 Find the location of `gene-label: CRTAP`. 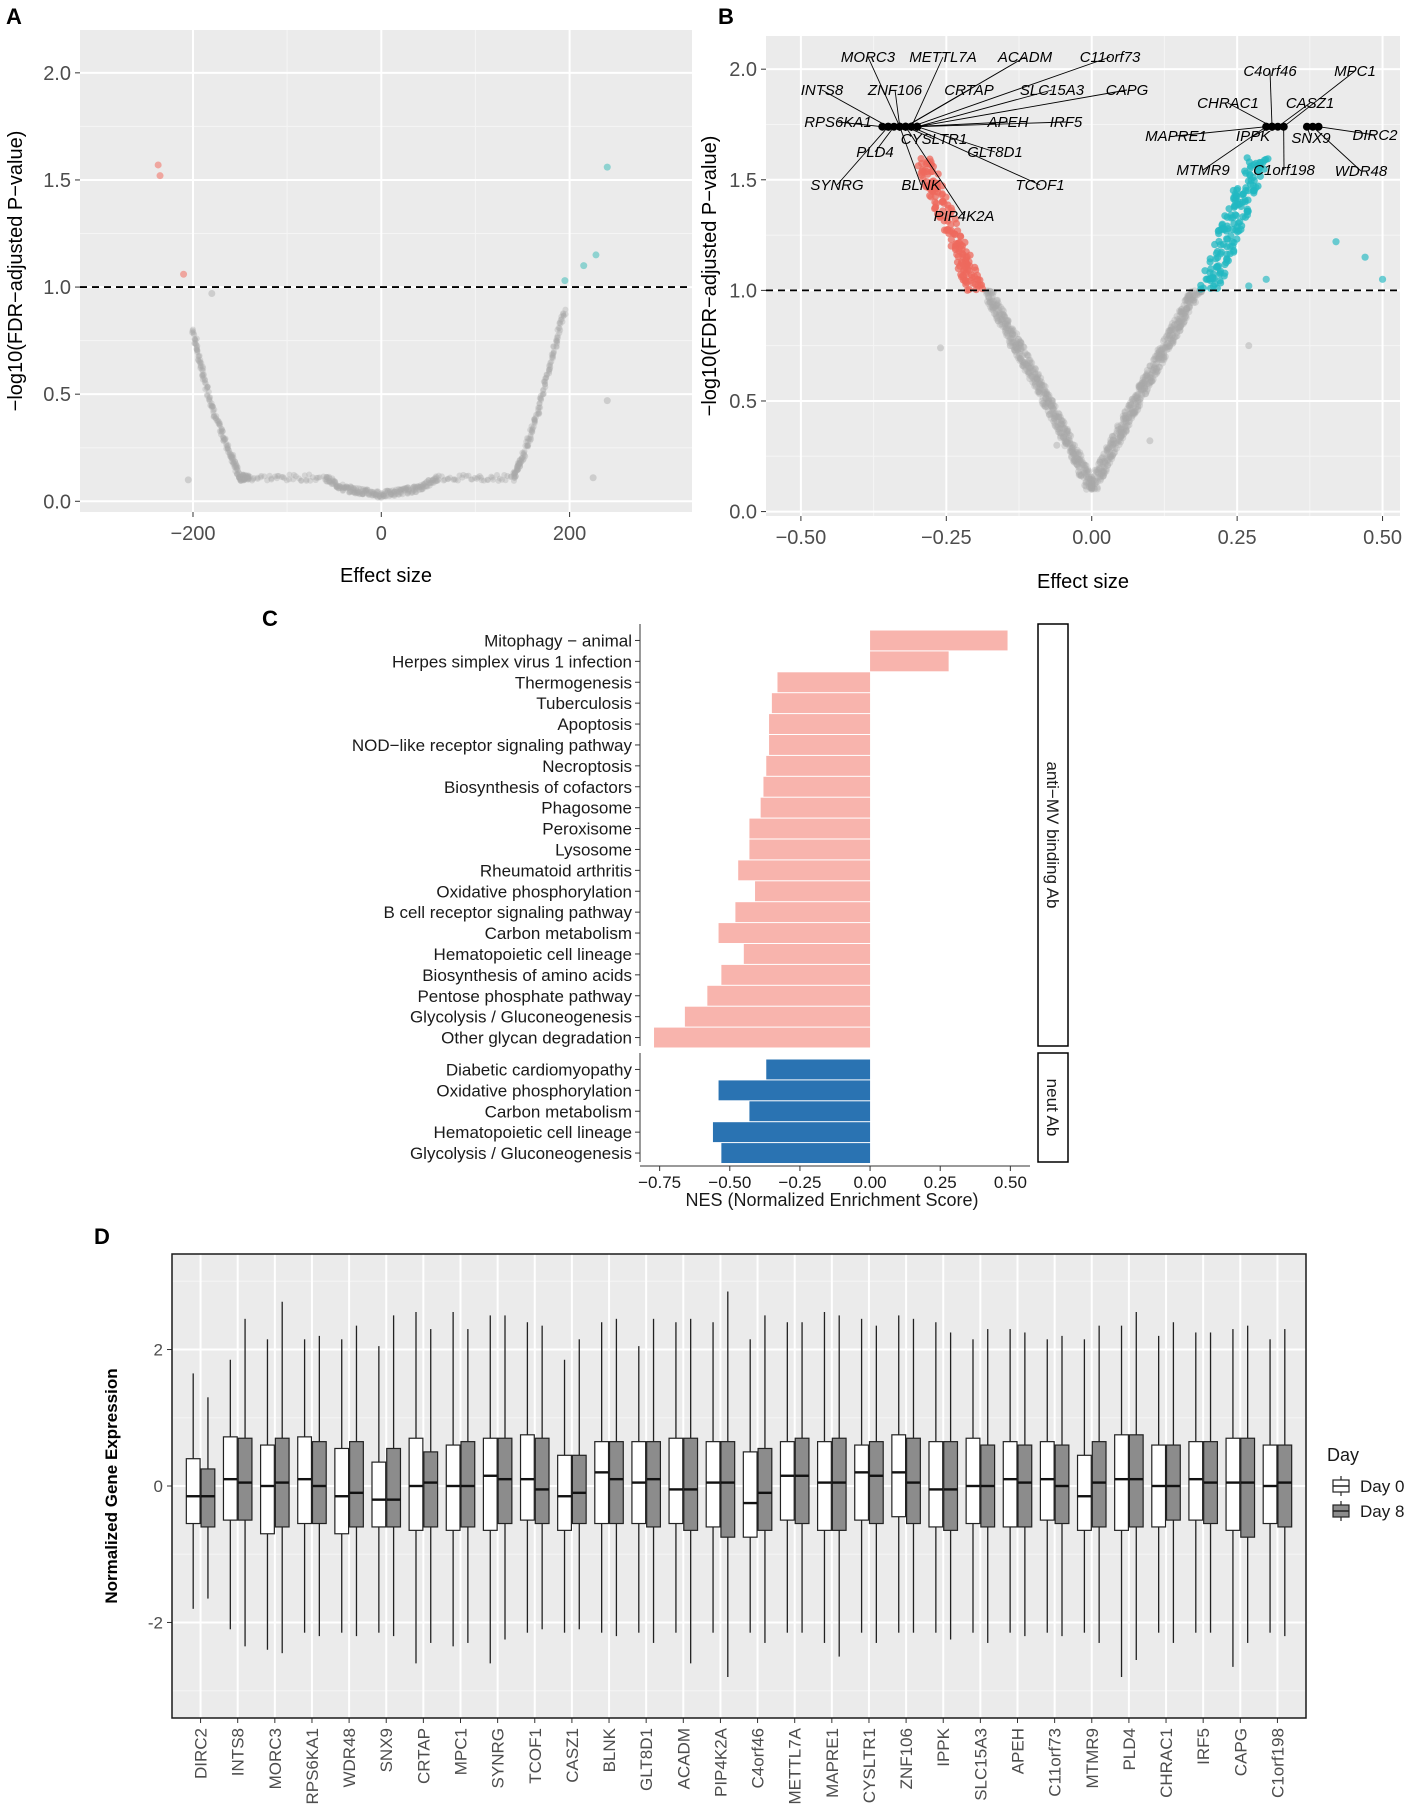

gene-label: CRTAP is located at coordinates (968, 90).